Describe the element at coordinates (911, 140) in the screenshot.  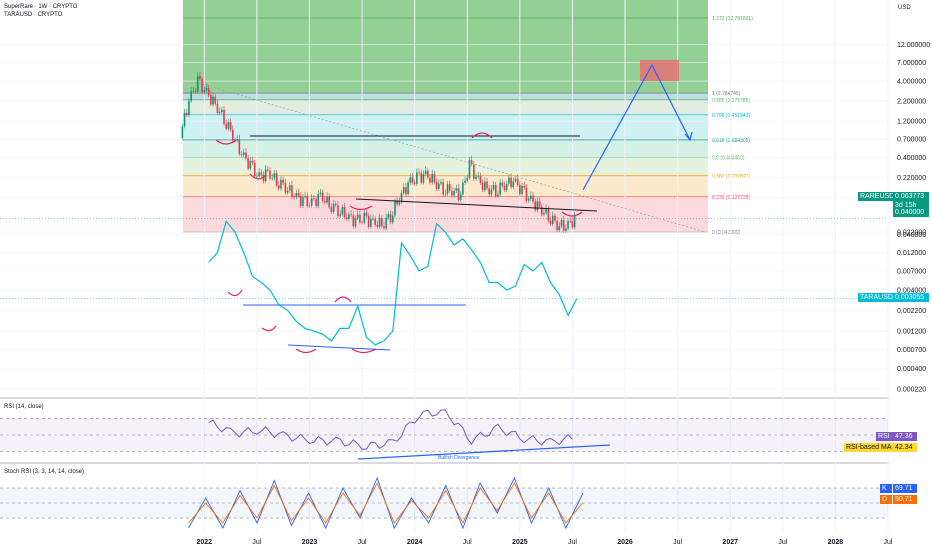
I see `price-axis-label: 0.700000` at that location.